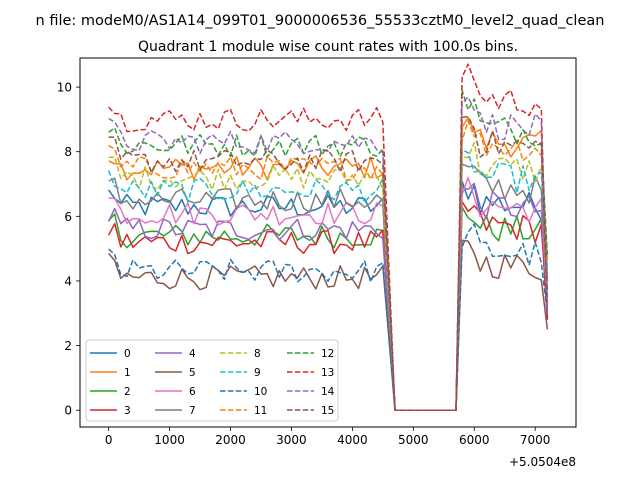 The height and width of the screenshot is (480, 640). I want to click on legend-label-3: 3, so click(127, 411).